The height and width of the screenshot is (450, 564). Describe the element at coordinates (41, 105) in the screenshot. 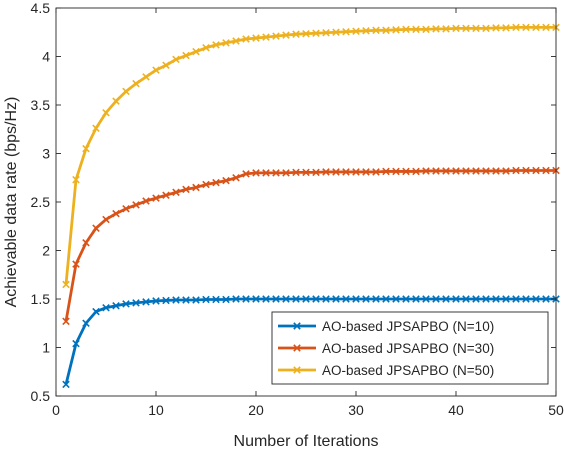

I see `y-tick-label: 3.5` at that location.